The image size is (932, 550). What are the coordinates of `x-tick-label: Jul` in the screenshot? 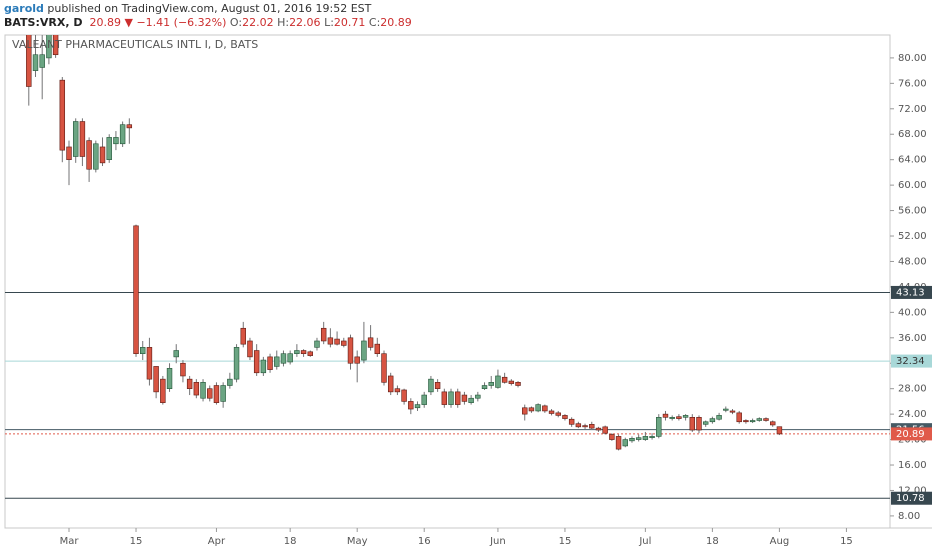 It's located at (644, 541).